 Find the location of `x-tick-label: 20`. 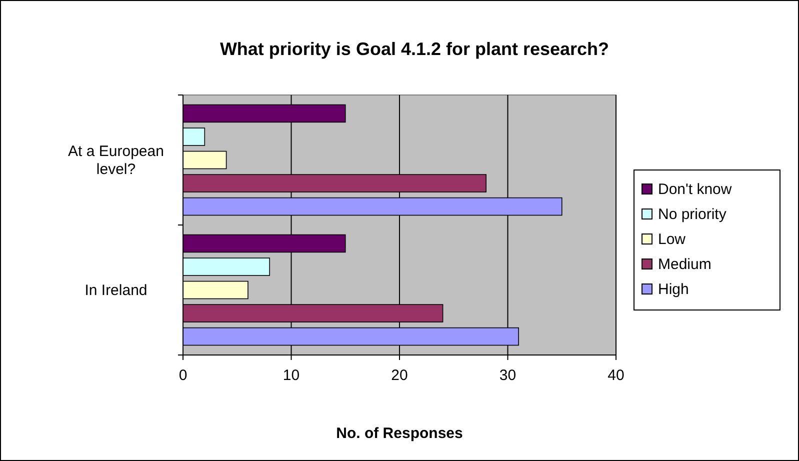

x-tick-label: 20 is located at coordinates (399, 375).